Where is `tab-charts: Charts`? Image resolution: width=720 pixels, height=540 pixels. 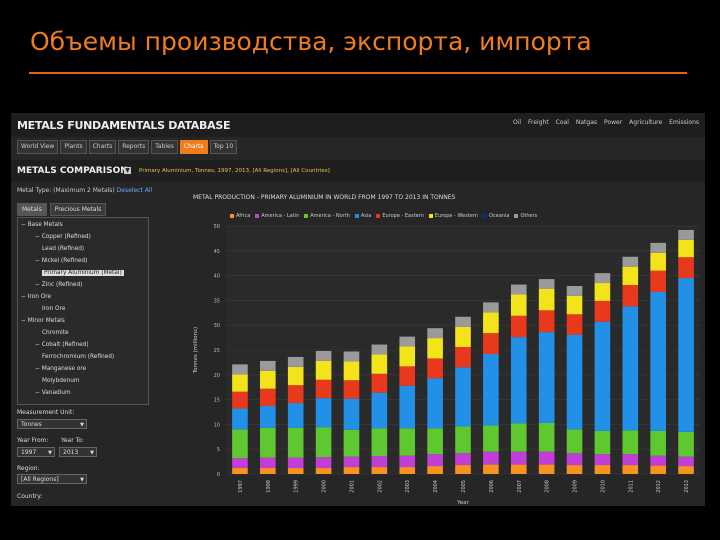 tab-charts: Charts is located at coordinates (102, 147).